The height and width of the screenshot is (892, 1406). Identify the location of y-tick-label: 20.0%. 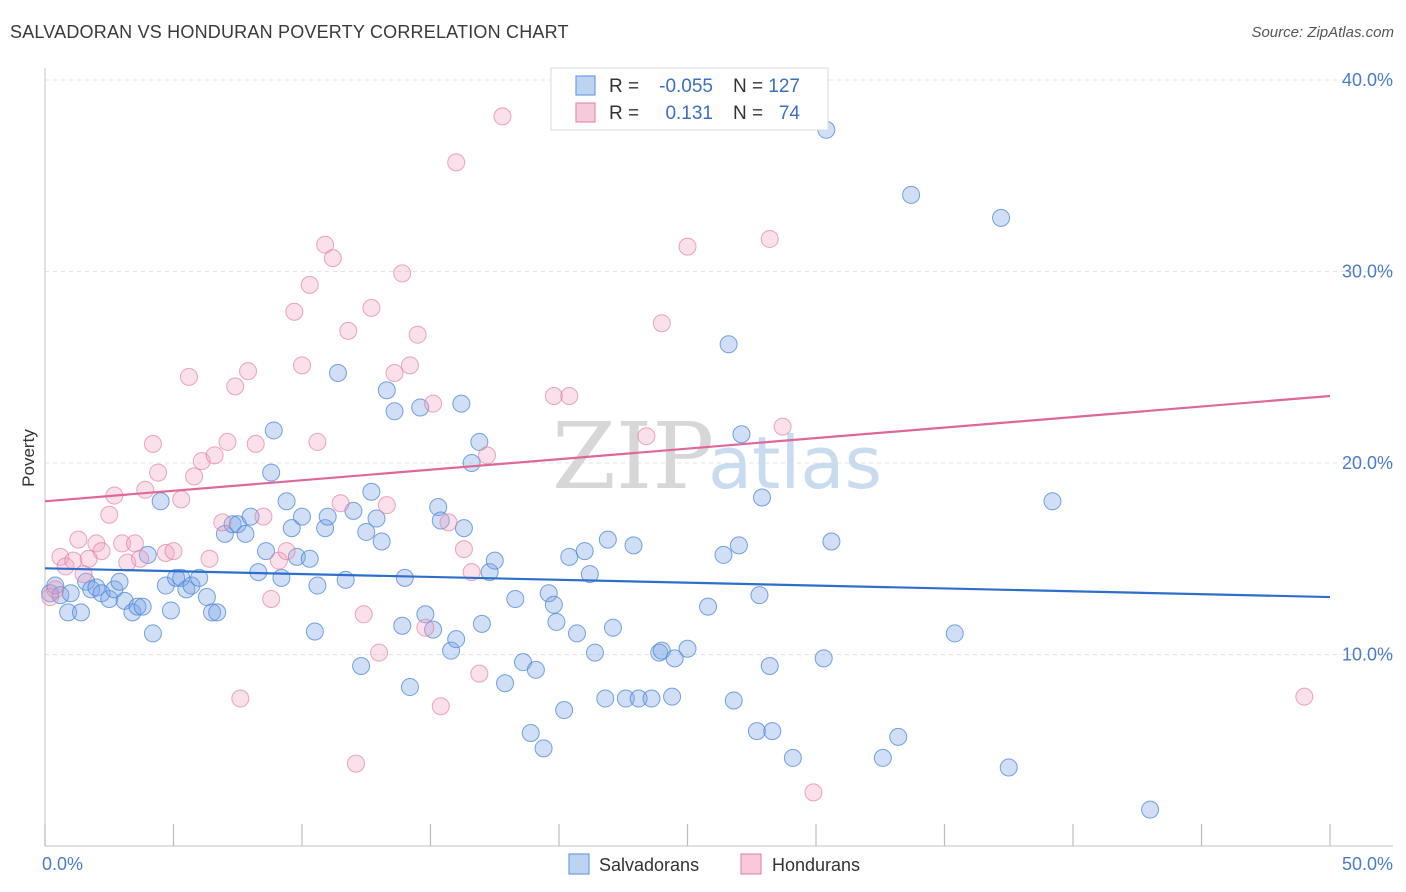
(1367, 463).